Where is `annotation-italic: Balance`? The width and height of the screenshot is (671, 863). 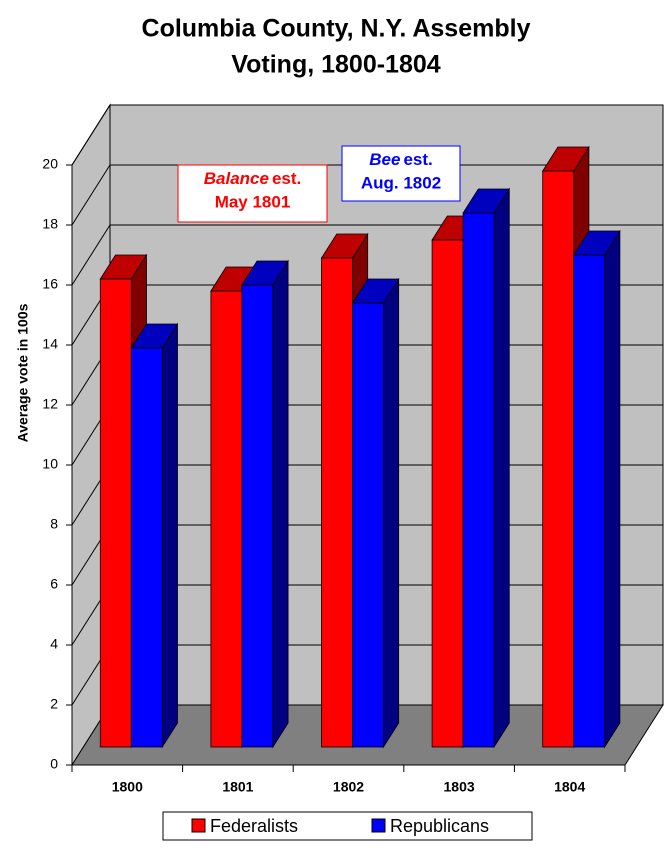
annotation-italic: Balance is located at coordinates (236, 178).